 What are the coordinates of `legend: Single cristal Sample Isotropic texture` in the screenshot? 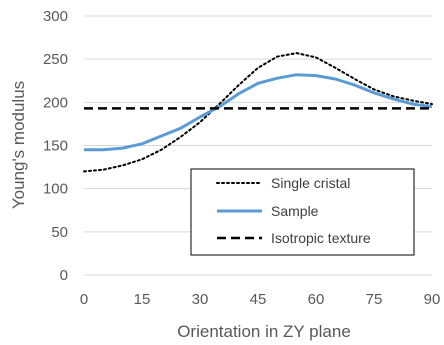 It's located at (302, 212).